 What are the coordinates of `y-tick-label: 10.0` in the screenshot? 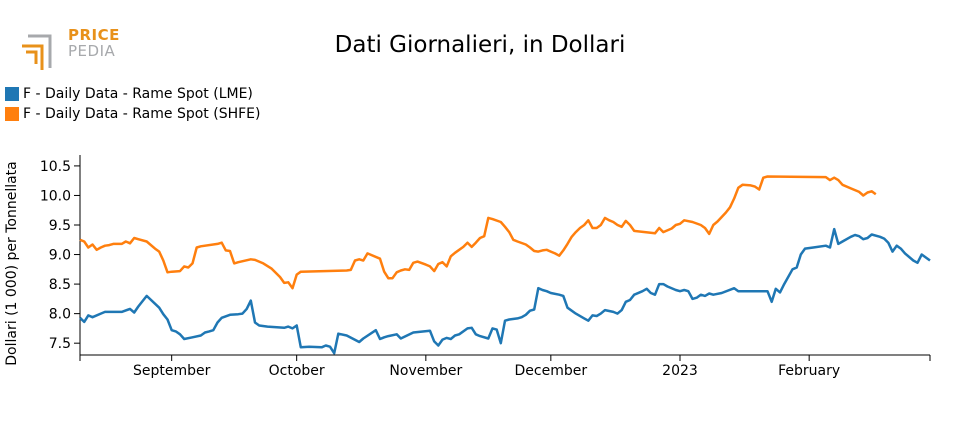 It's located at (55, 196).